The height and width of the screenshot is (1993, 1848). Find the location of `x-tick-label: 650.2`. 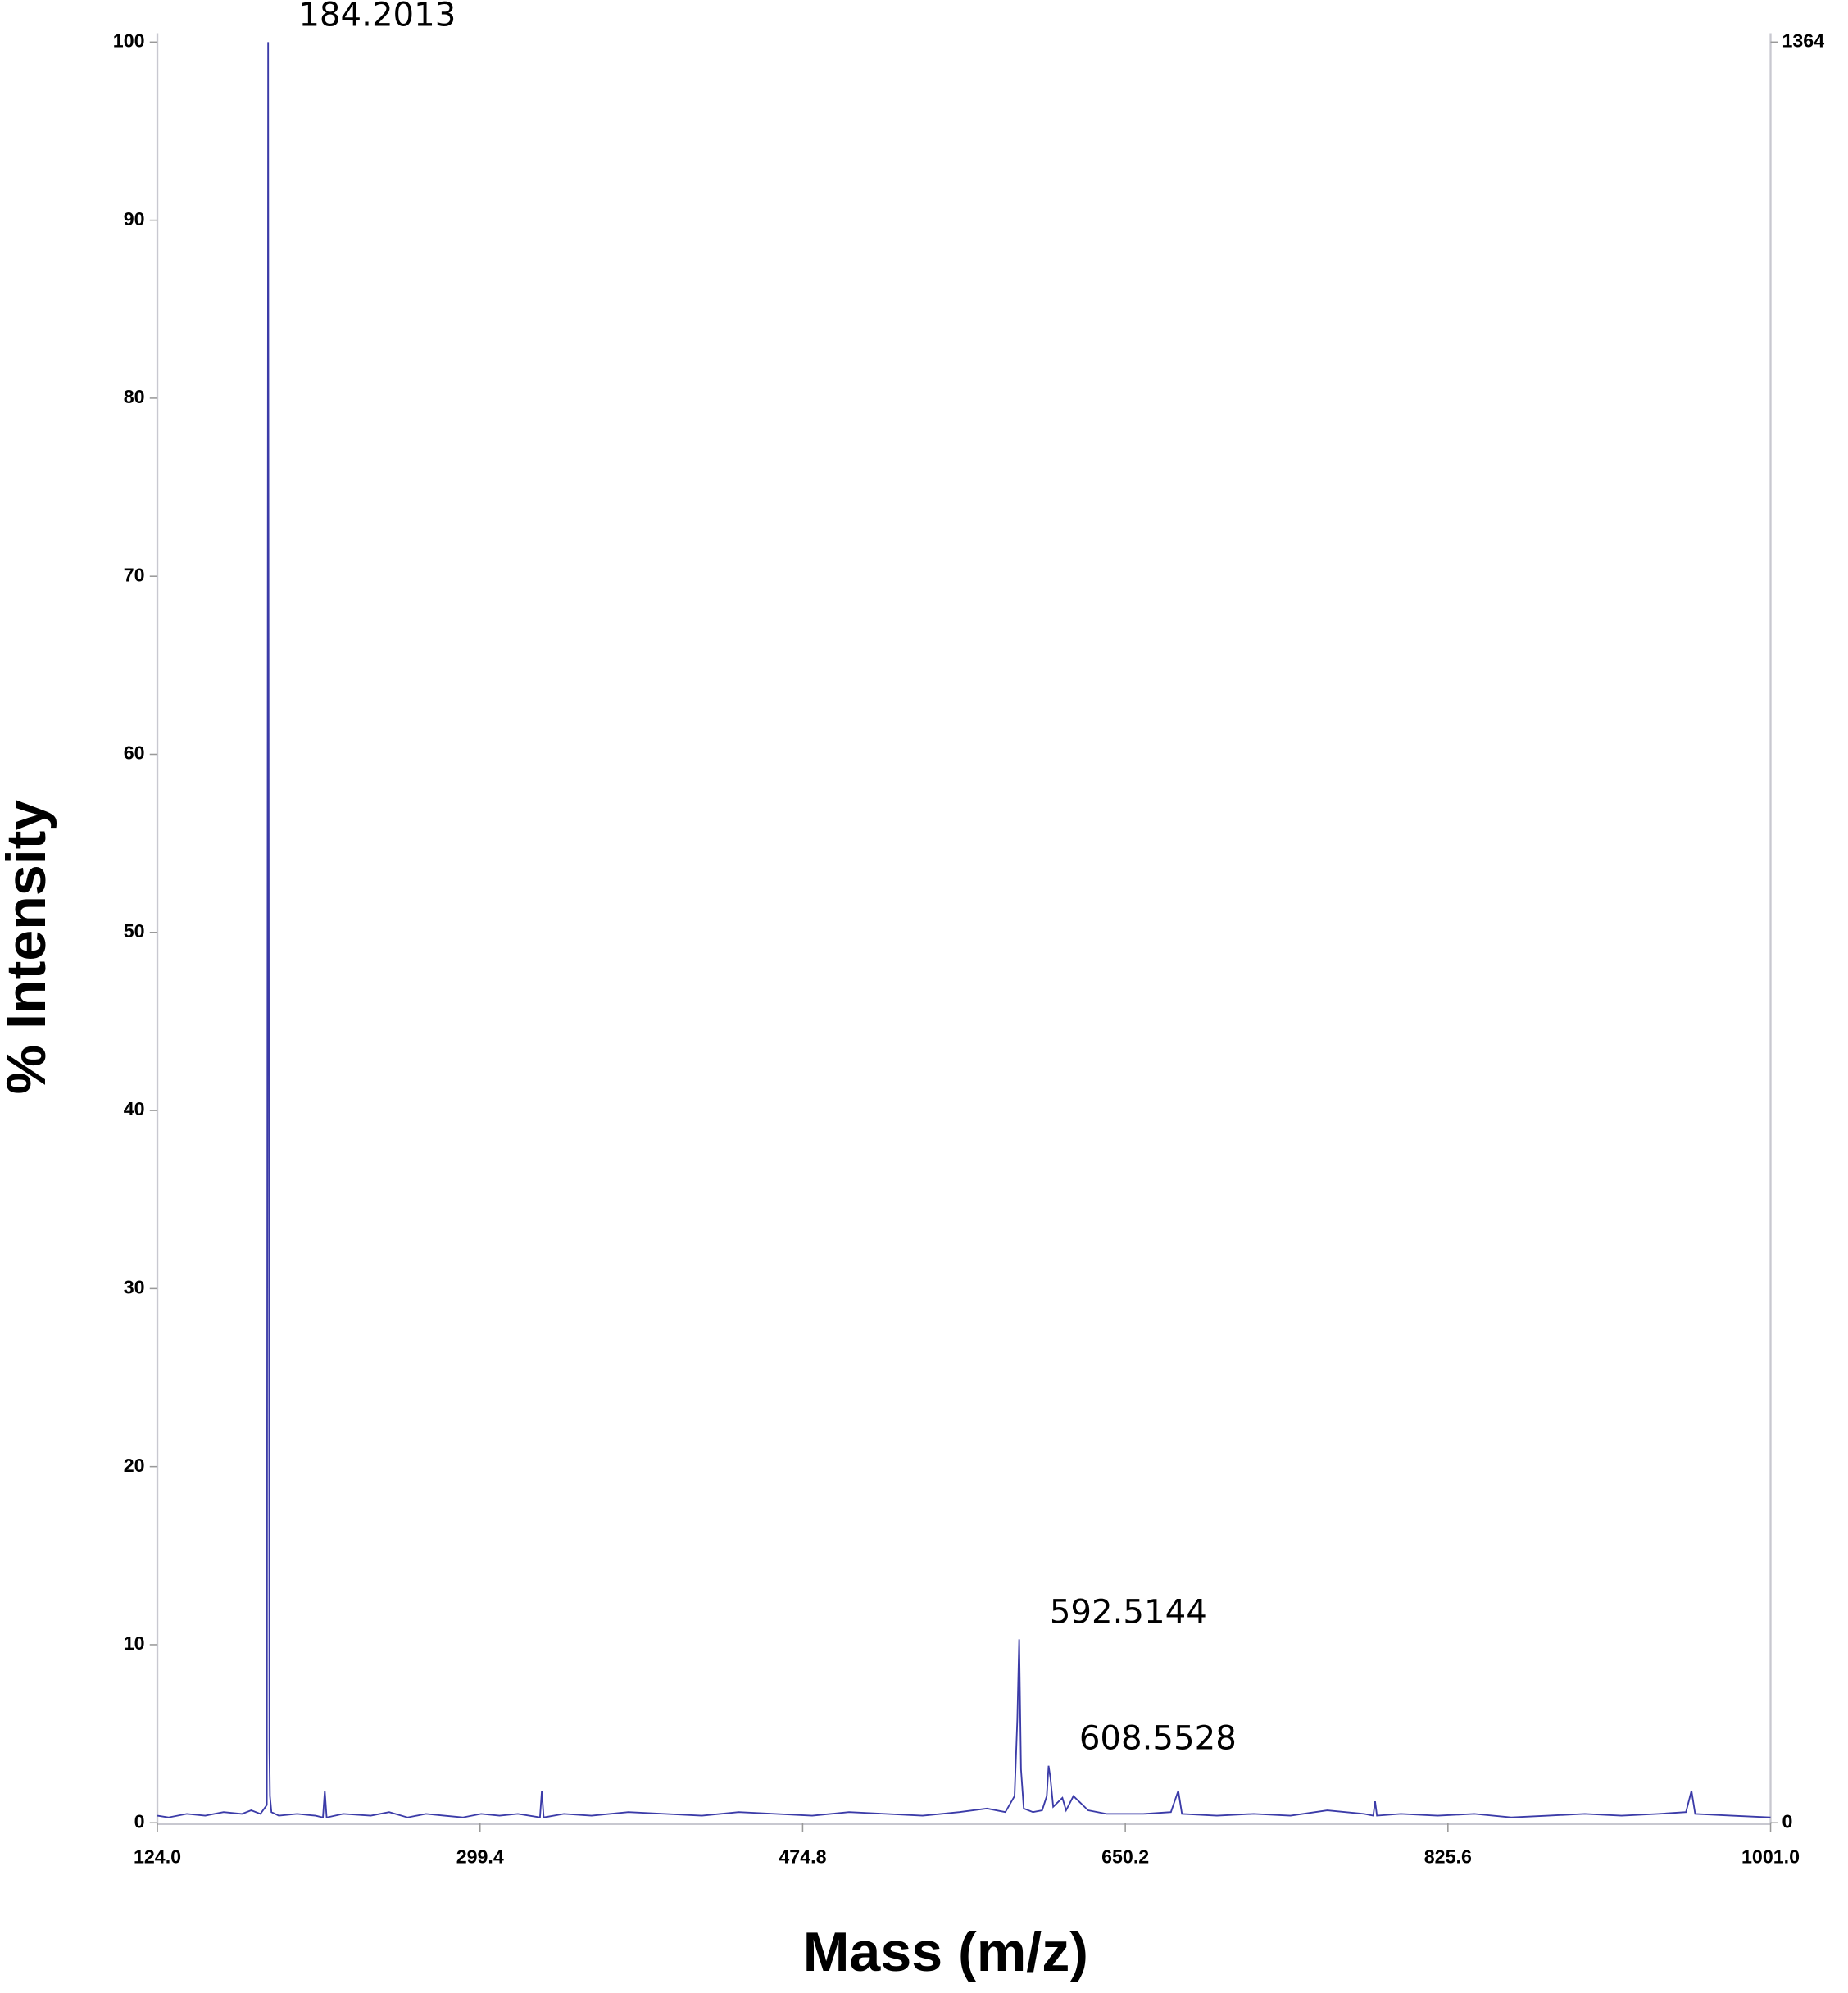

x-tick-label: 650.2 is located at coordinates (1125, 1857).